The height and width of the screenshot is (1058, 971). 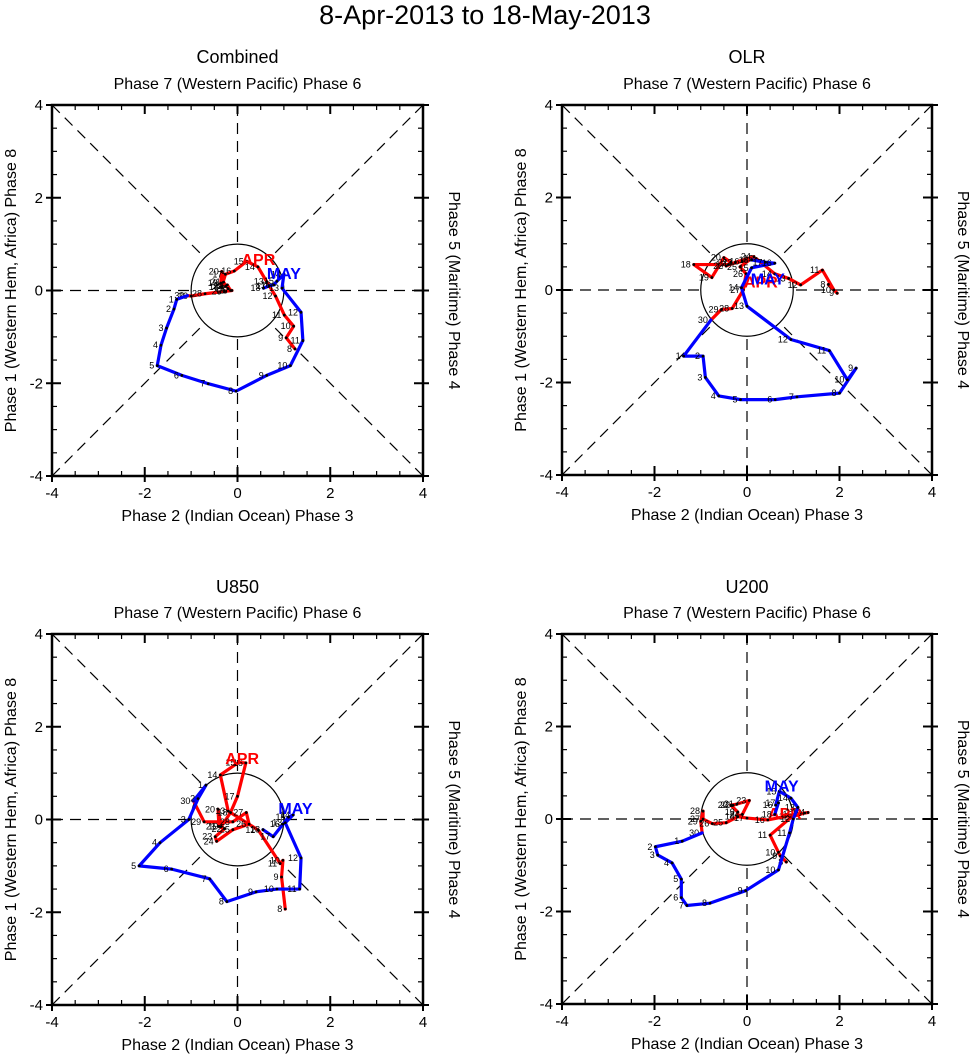 What do you see at coordinates (713, 396) in the screenshot?
I see `day-label: 4` at bounding box center [713, 396].